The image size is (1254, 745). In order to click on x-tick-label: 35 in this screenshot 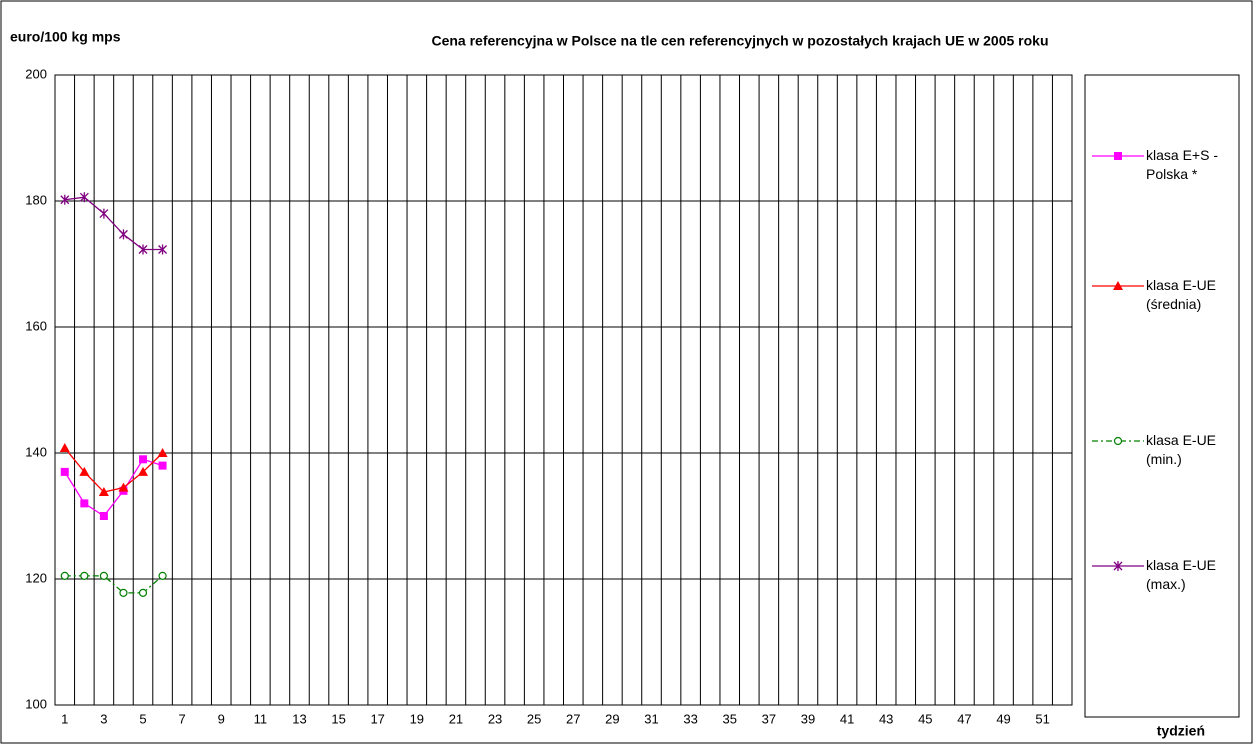, I will do `click(730, 718)`.